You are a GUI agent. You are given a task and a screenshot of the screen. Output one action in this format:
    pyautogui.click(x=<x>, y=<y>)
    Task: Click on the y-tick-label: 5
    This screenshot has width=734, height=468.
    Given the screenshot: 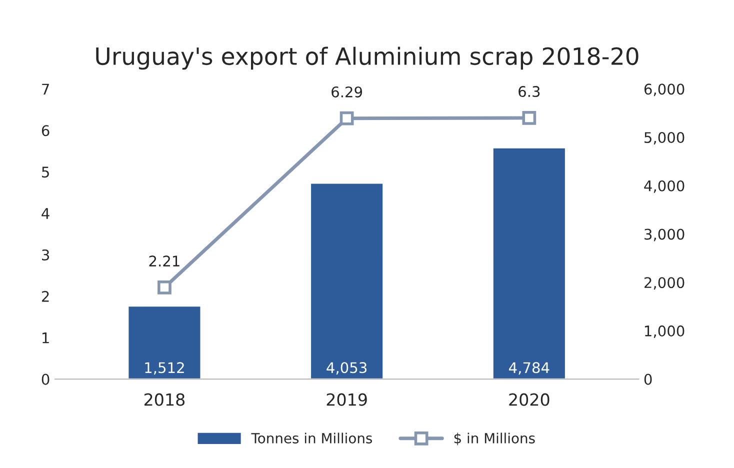 What is the action you would take?
    pyautogui.click(x=45, y=172)
    